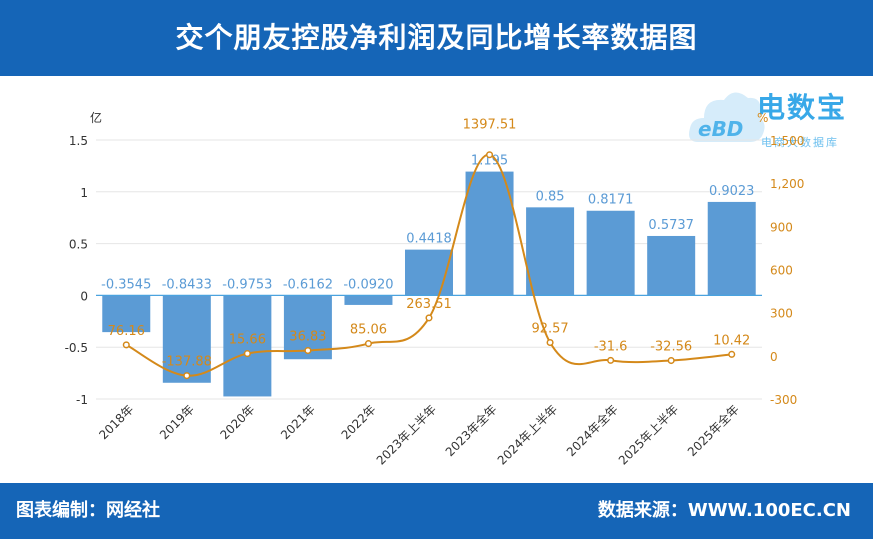 Image resolution: width=873 pixels, height=539 pixels. I want to click on category-label: 2022年, so click(359, 422).